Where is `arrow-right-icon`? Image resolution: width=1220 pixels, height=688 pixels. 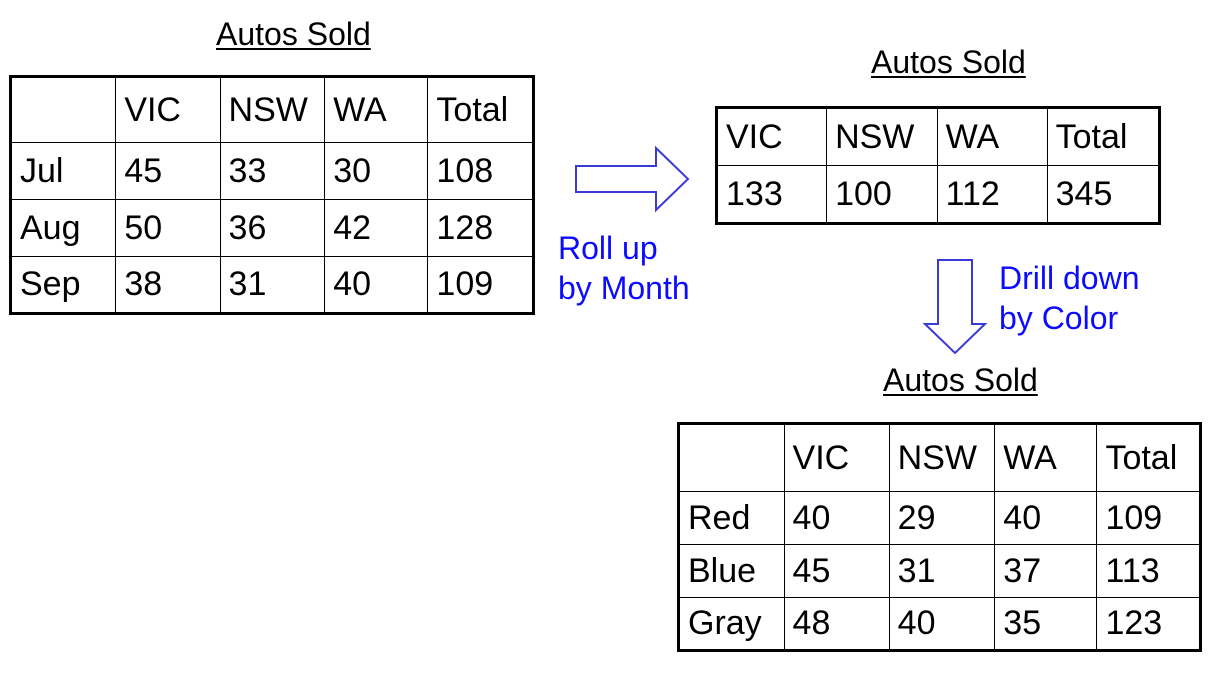 arrow-right-icon is located at coordinates (632, 179).